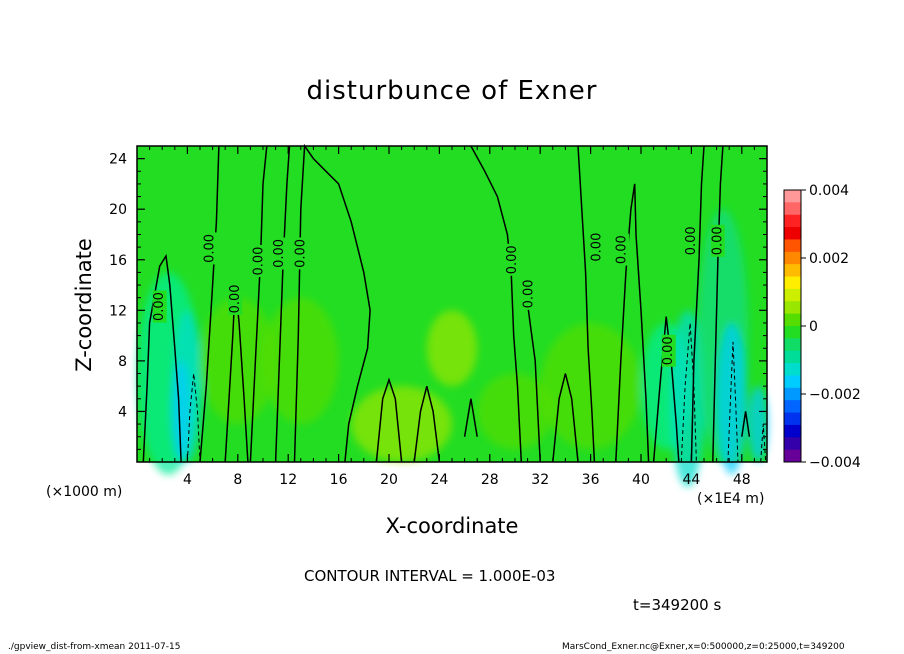 The width and height of the screenshot is (904, 654). What do you see at coordinates (813, 327) in the screenshot?
I see `colorbar-label-2: 0` at bounding box center [813, 327].